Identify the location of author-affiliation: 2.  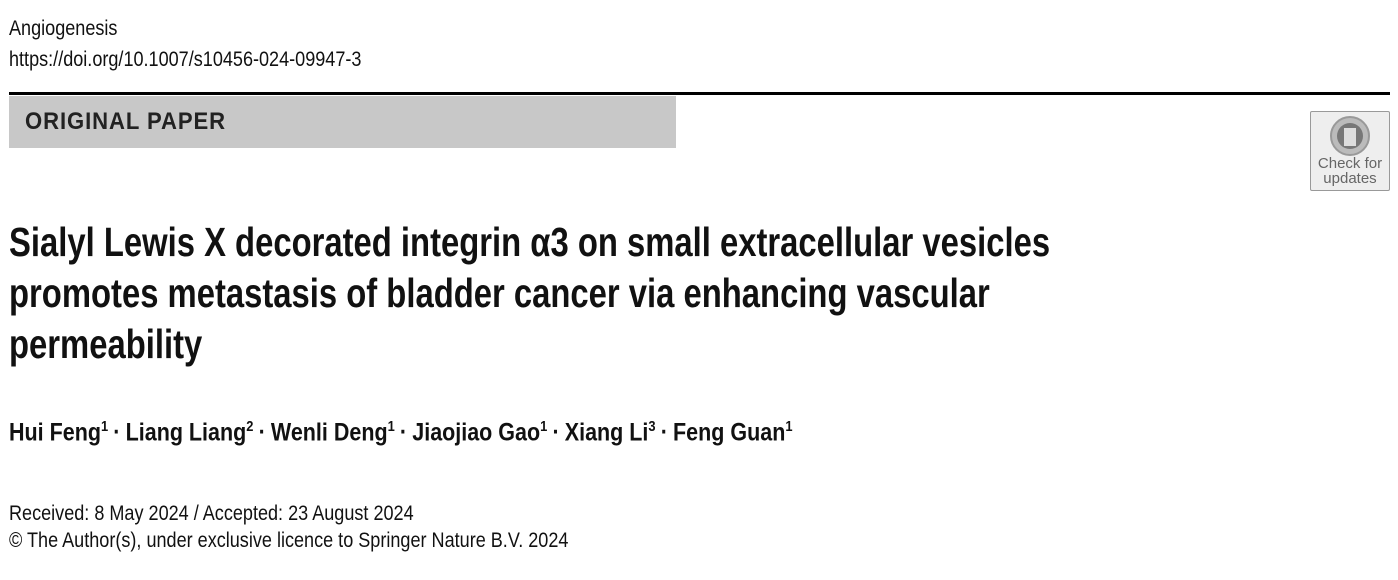
(250, 426).